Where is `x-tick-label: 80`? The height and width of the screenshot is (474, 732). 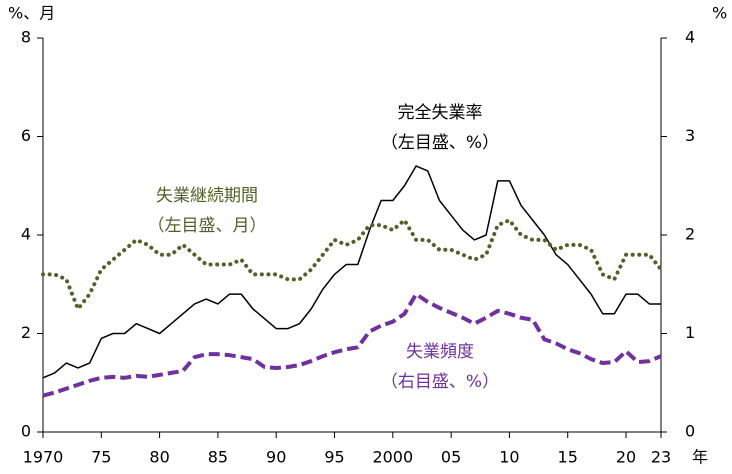
x-tick-label: 80 is located at coordinates (159, 457).